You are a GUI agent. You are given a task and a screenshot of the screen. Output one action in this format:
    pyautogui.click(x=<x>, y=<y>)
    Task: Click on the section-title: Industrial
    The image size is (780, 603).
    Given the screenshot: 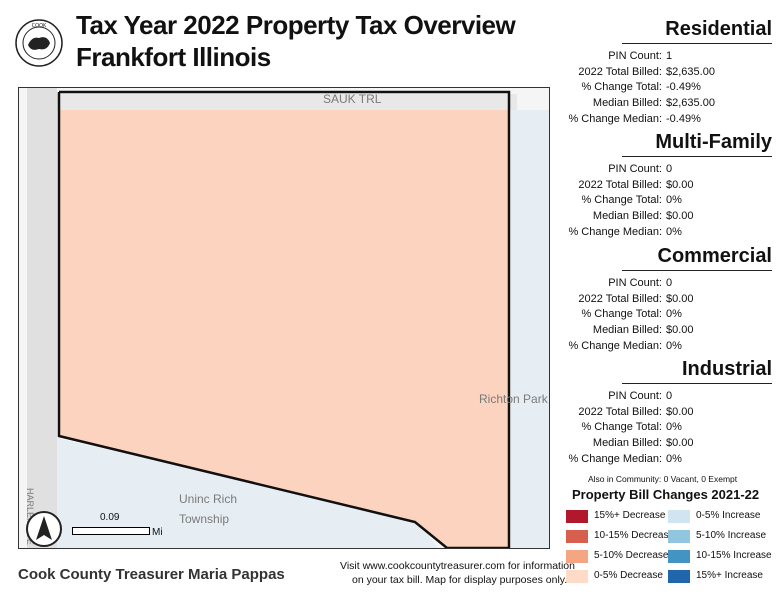 What is the action you would take?
    pyautogui.click(x=726, y=369)
    